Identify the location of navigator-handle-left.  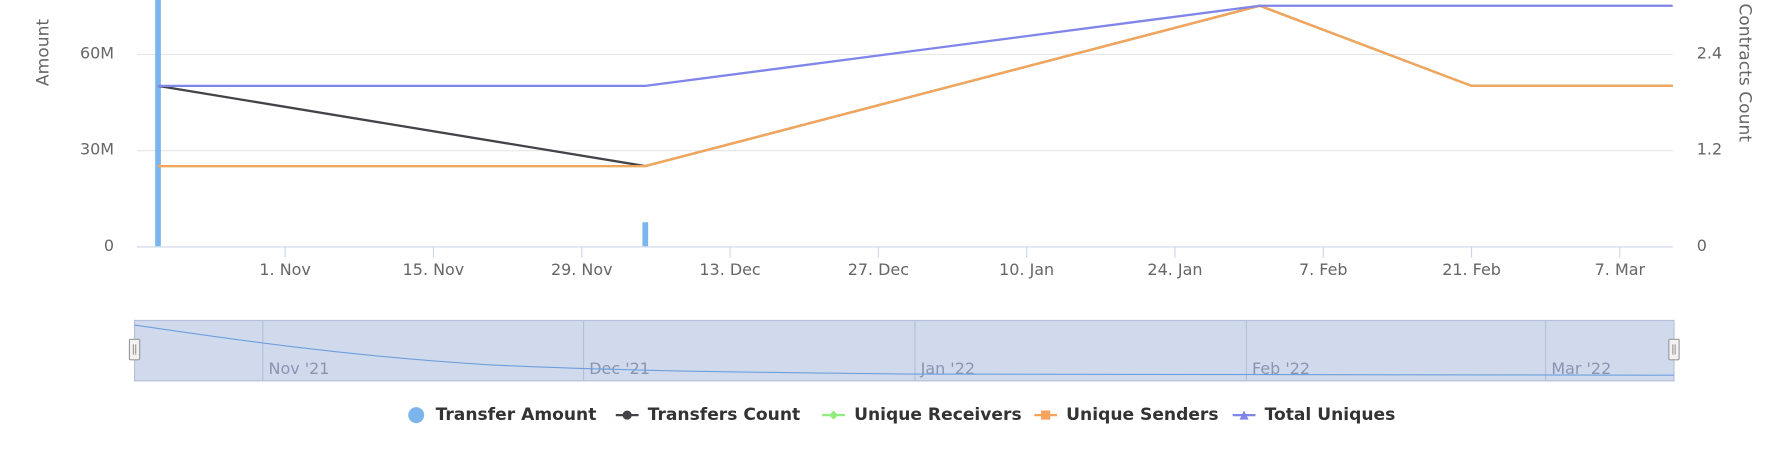
(134, 349).